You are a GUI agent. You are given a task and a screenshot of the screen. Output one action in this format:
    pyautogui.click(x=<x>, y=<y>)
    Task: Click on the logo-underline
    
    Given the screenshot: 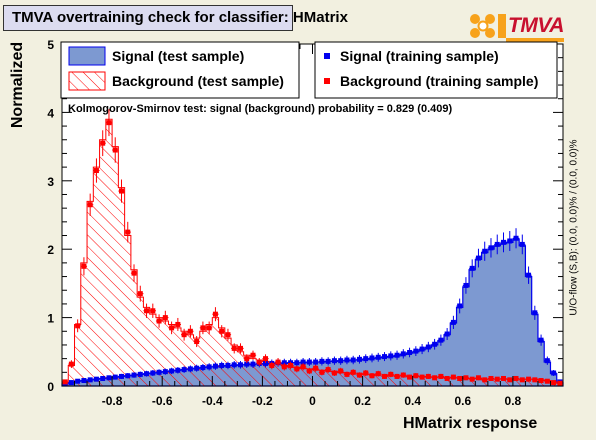 What is the action you would take?
    pyautogui.click(x=535, y=40)
    